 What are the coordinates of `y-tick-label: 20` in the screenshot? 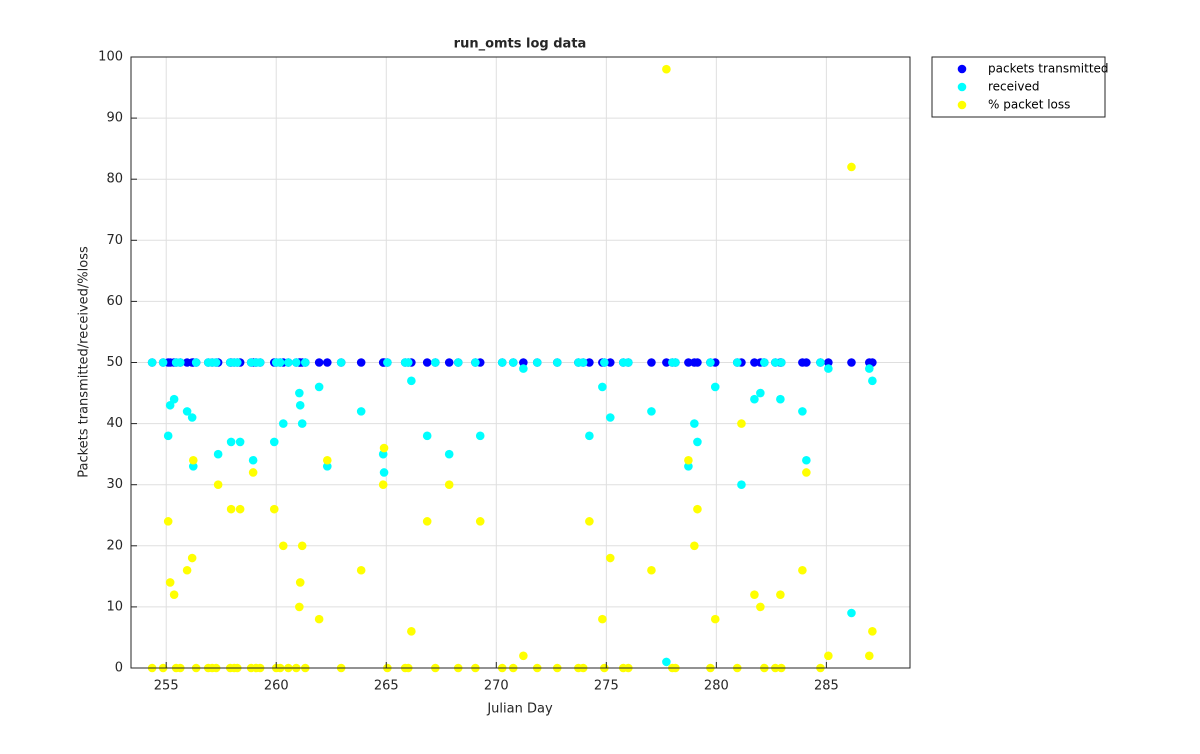 It's located at (114, 545).